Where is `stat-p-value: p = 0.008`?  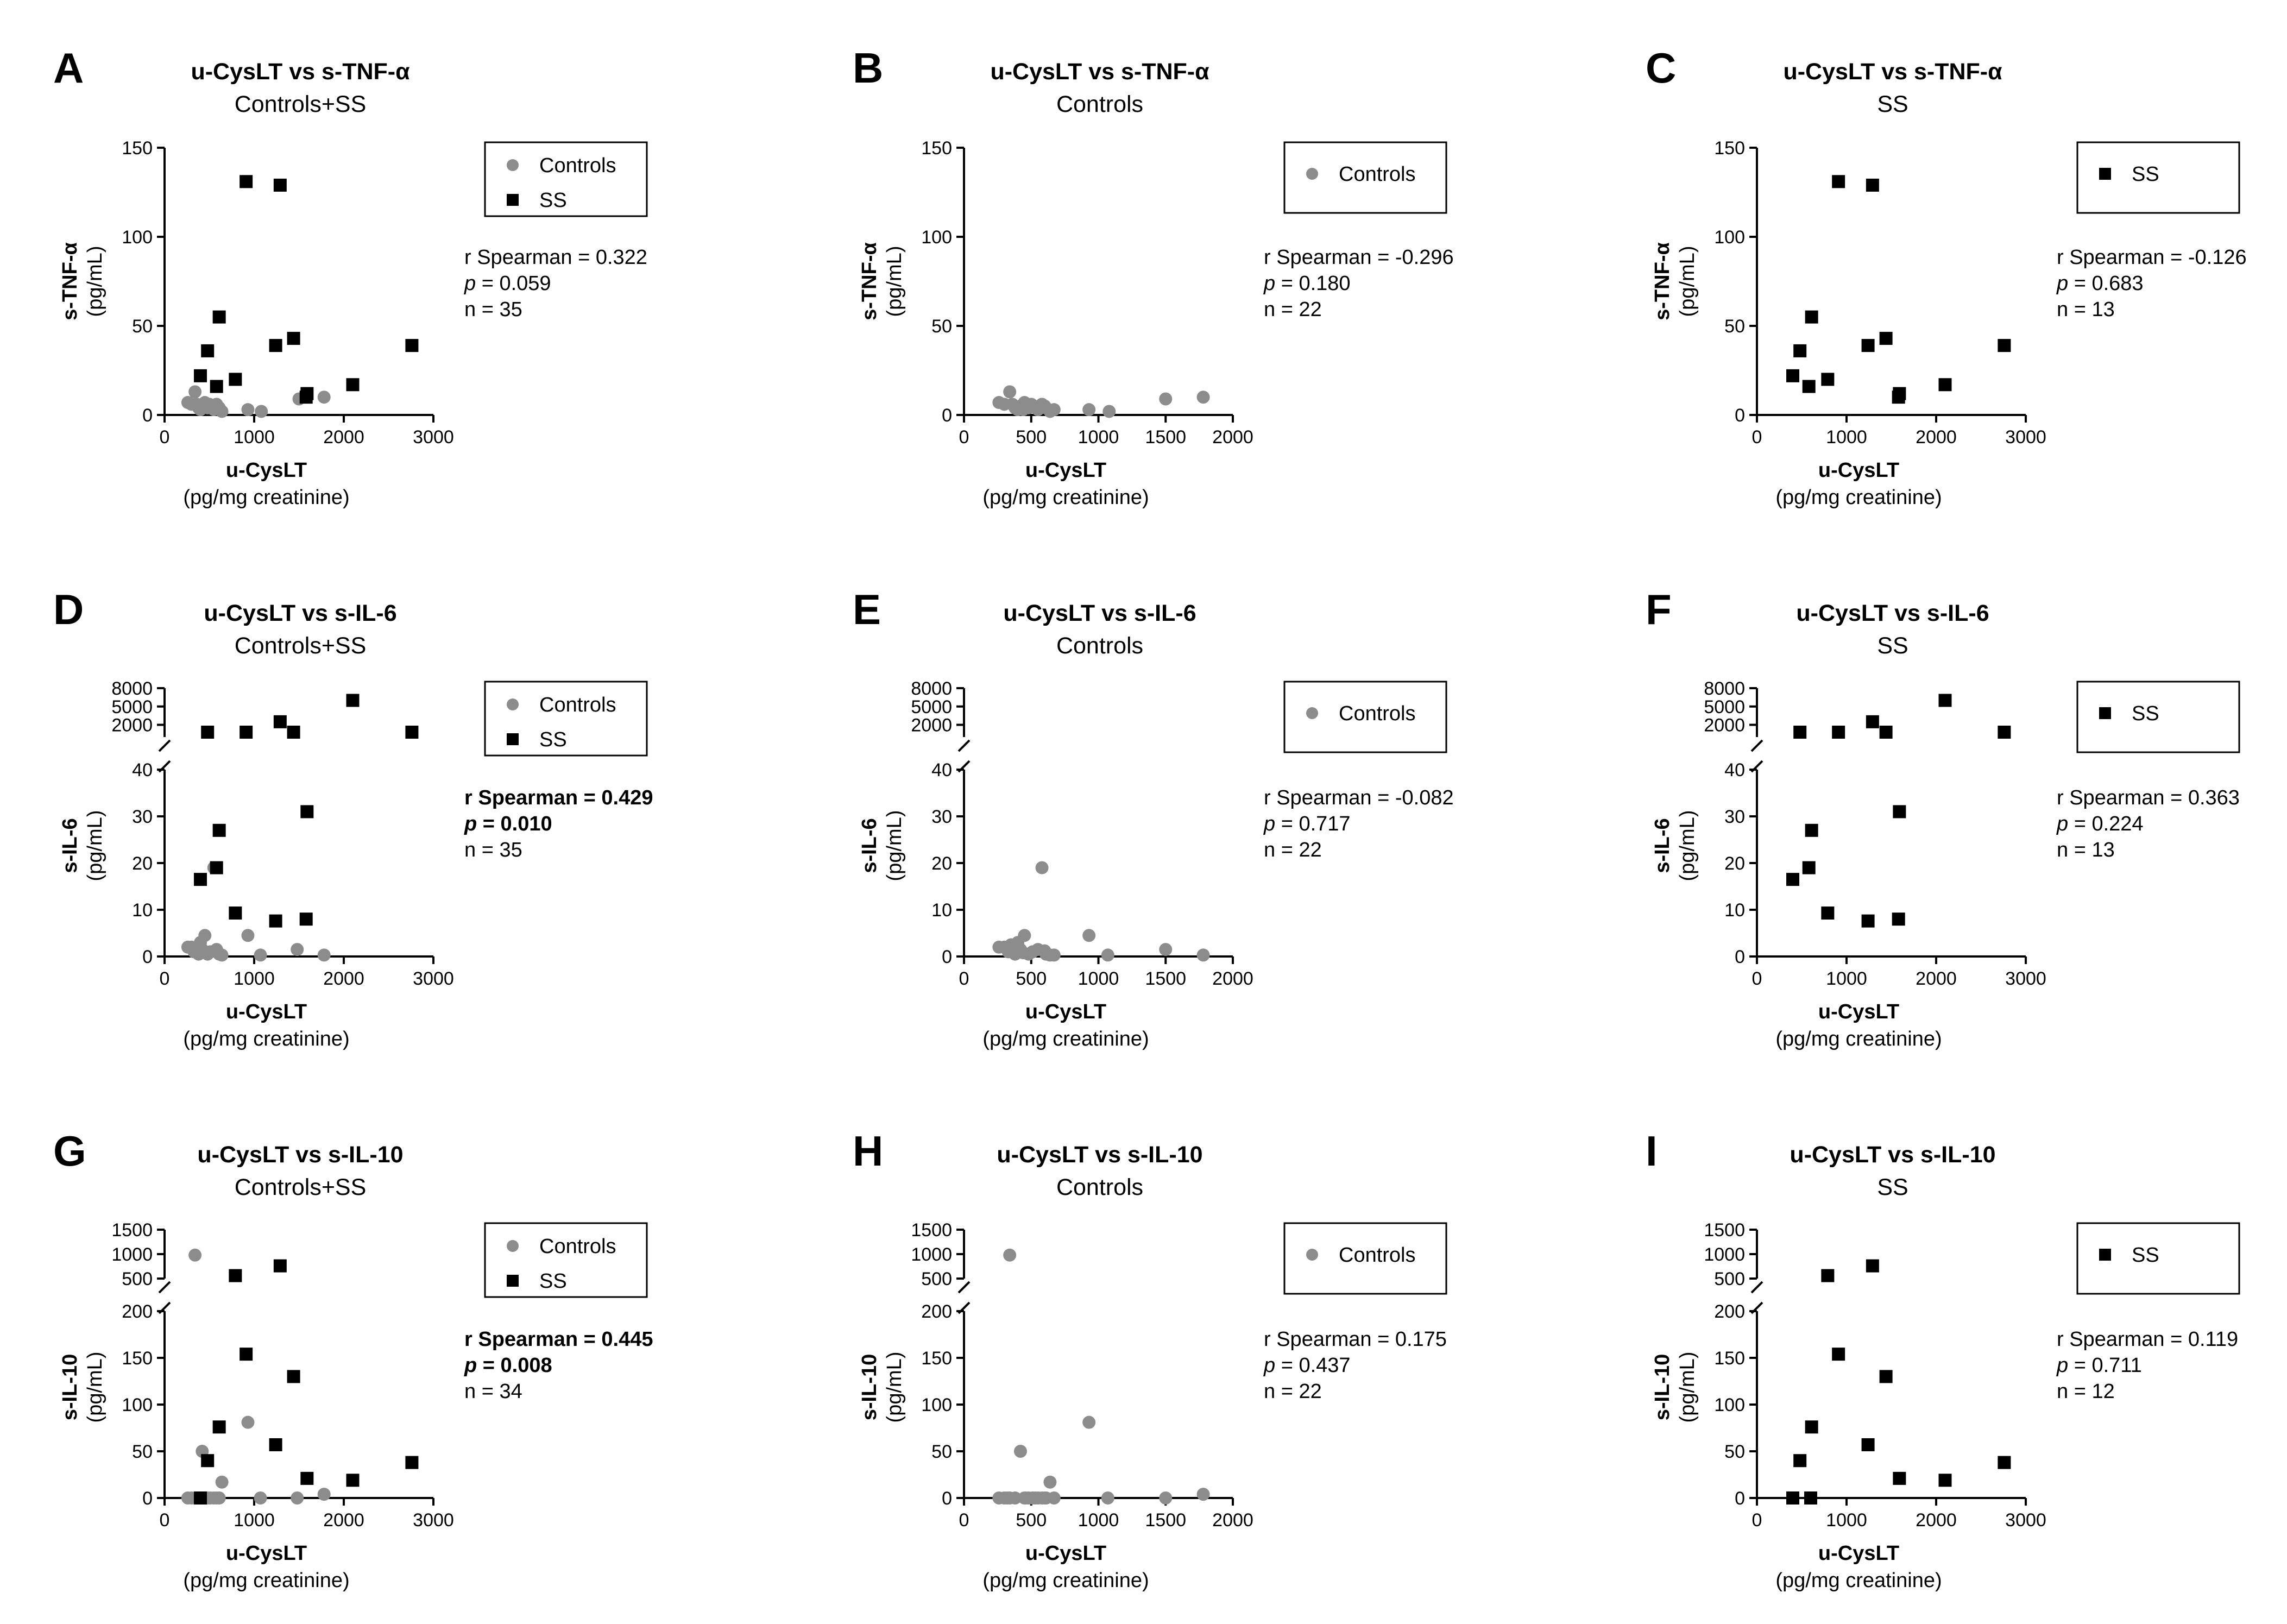 stat-p-value: p = 0.008 is located at coordinates (508, 1365).